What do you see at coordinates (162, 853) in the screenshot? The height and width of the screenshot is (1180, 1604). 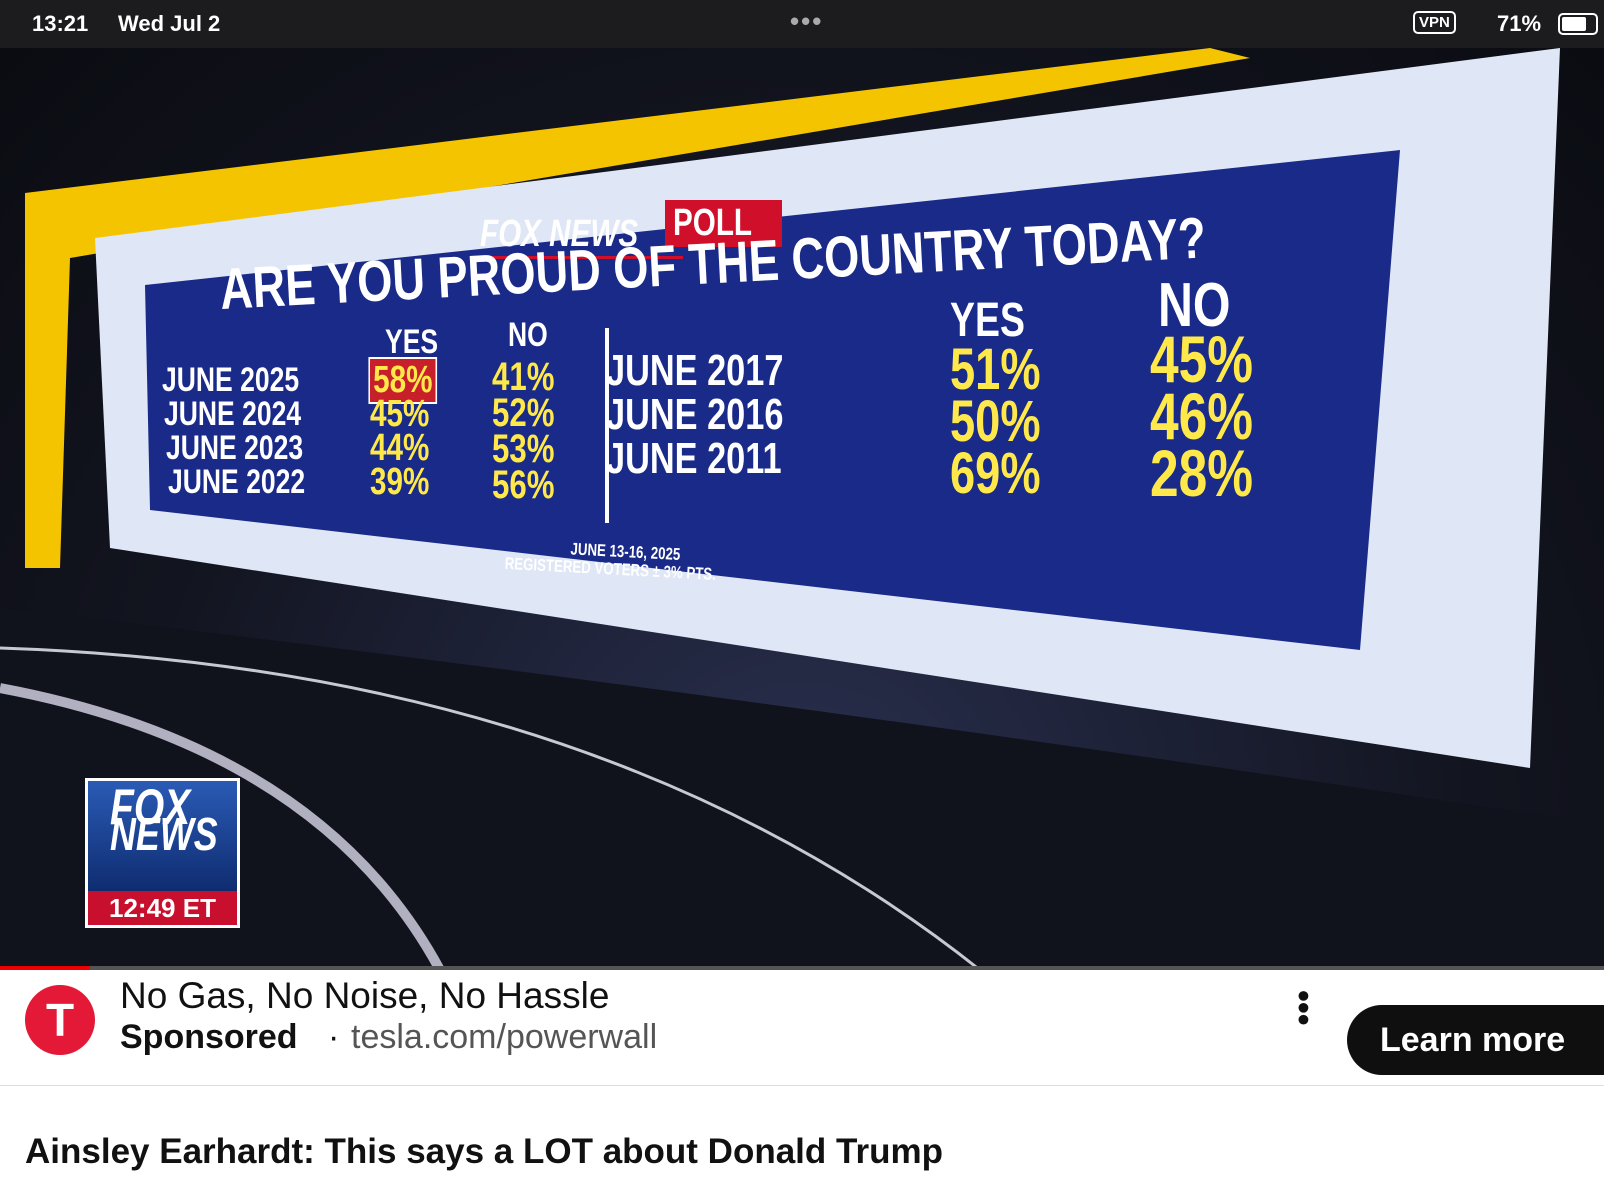 I see `network-bug: FOX NEWS 12:49 ET` at bounding box center [162, 853].